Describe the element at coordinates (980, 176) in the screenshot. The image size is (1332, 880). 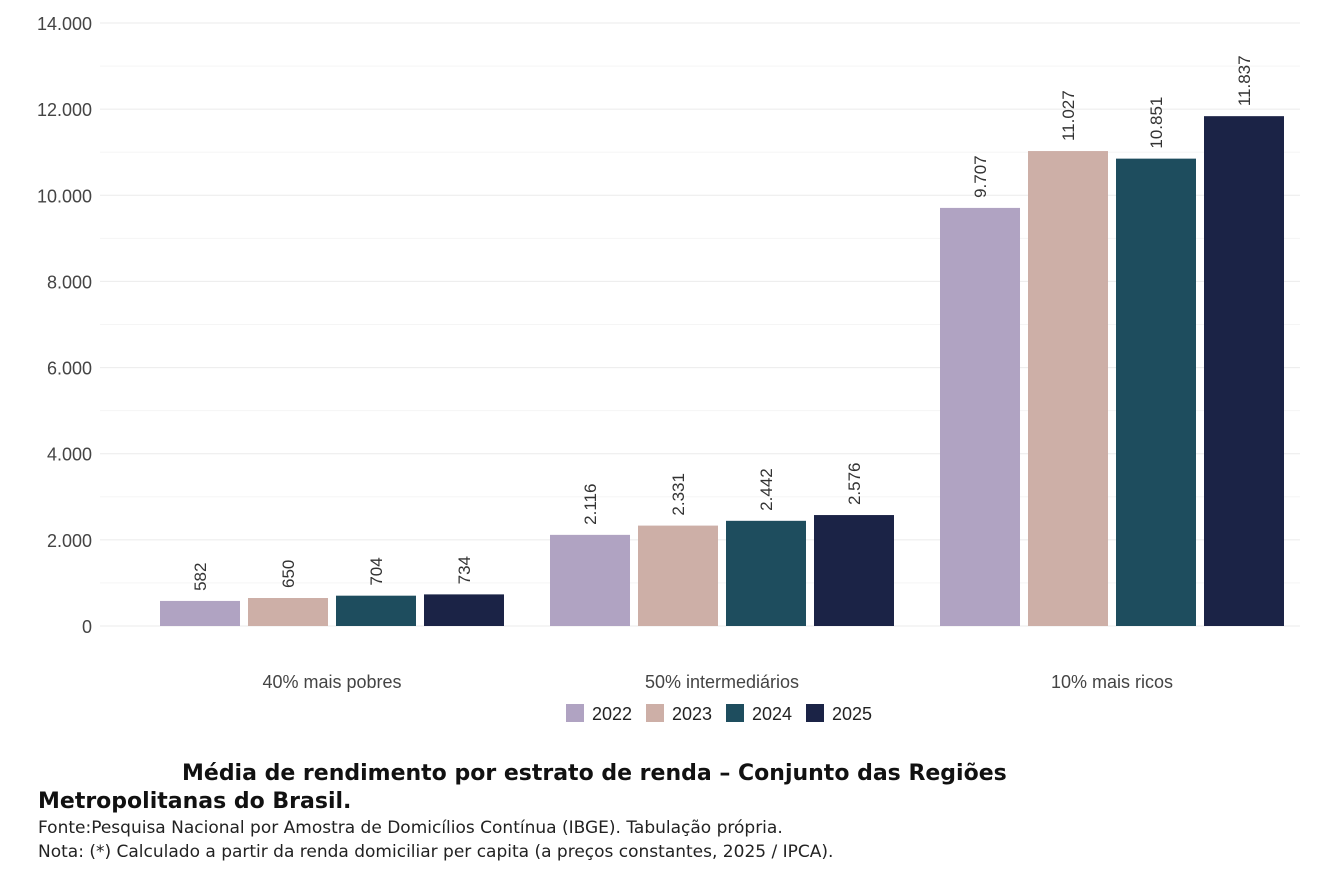
I see `data-label: 9.707` at that location.